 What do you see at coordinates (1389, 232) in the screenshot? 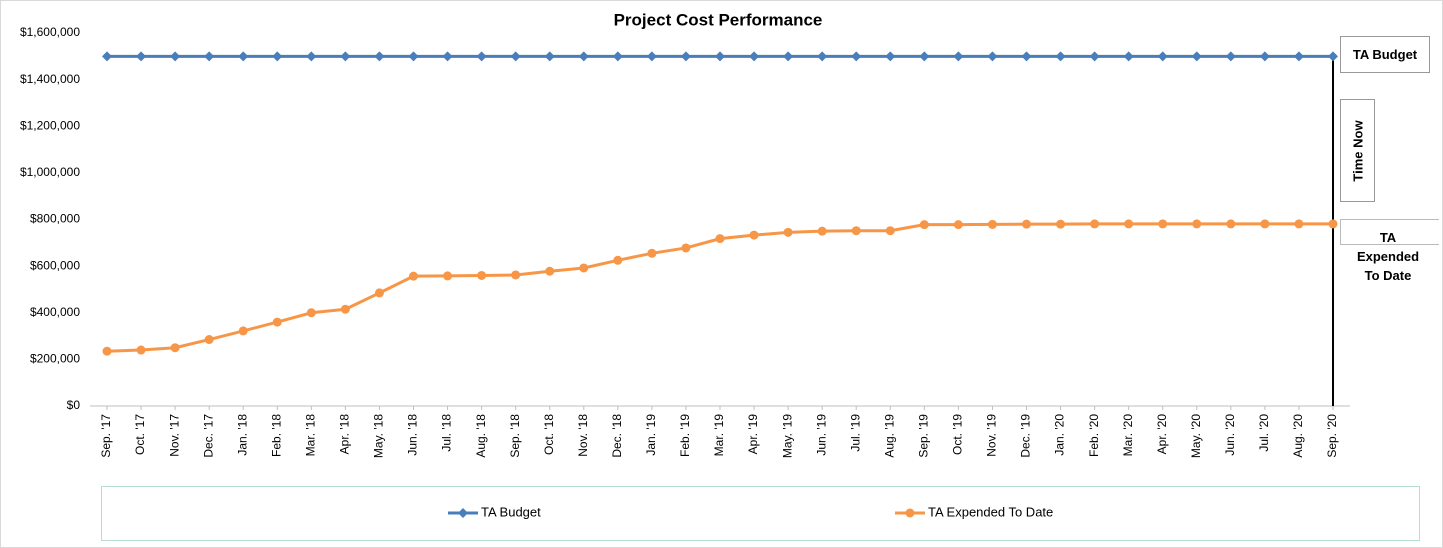
I see `annotation-box` at bounding box center [1389, 232].